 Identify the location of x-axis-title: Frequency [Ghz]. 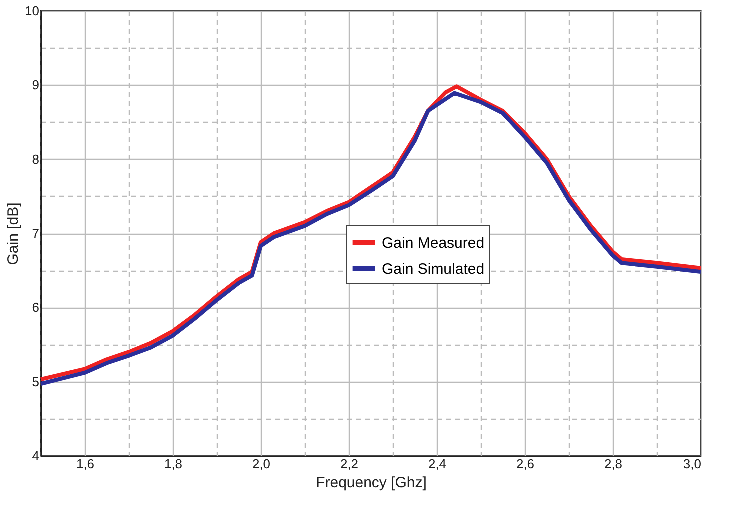
(371, 483).